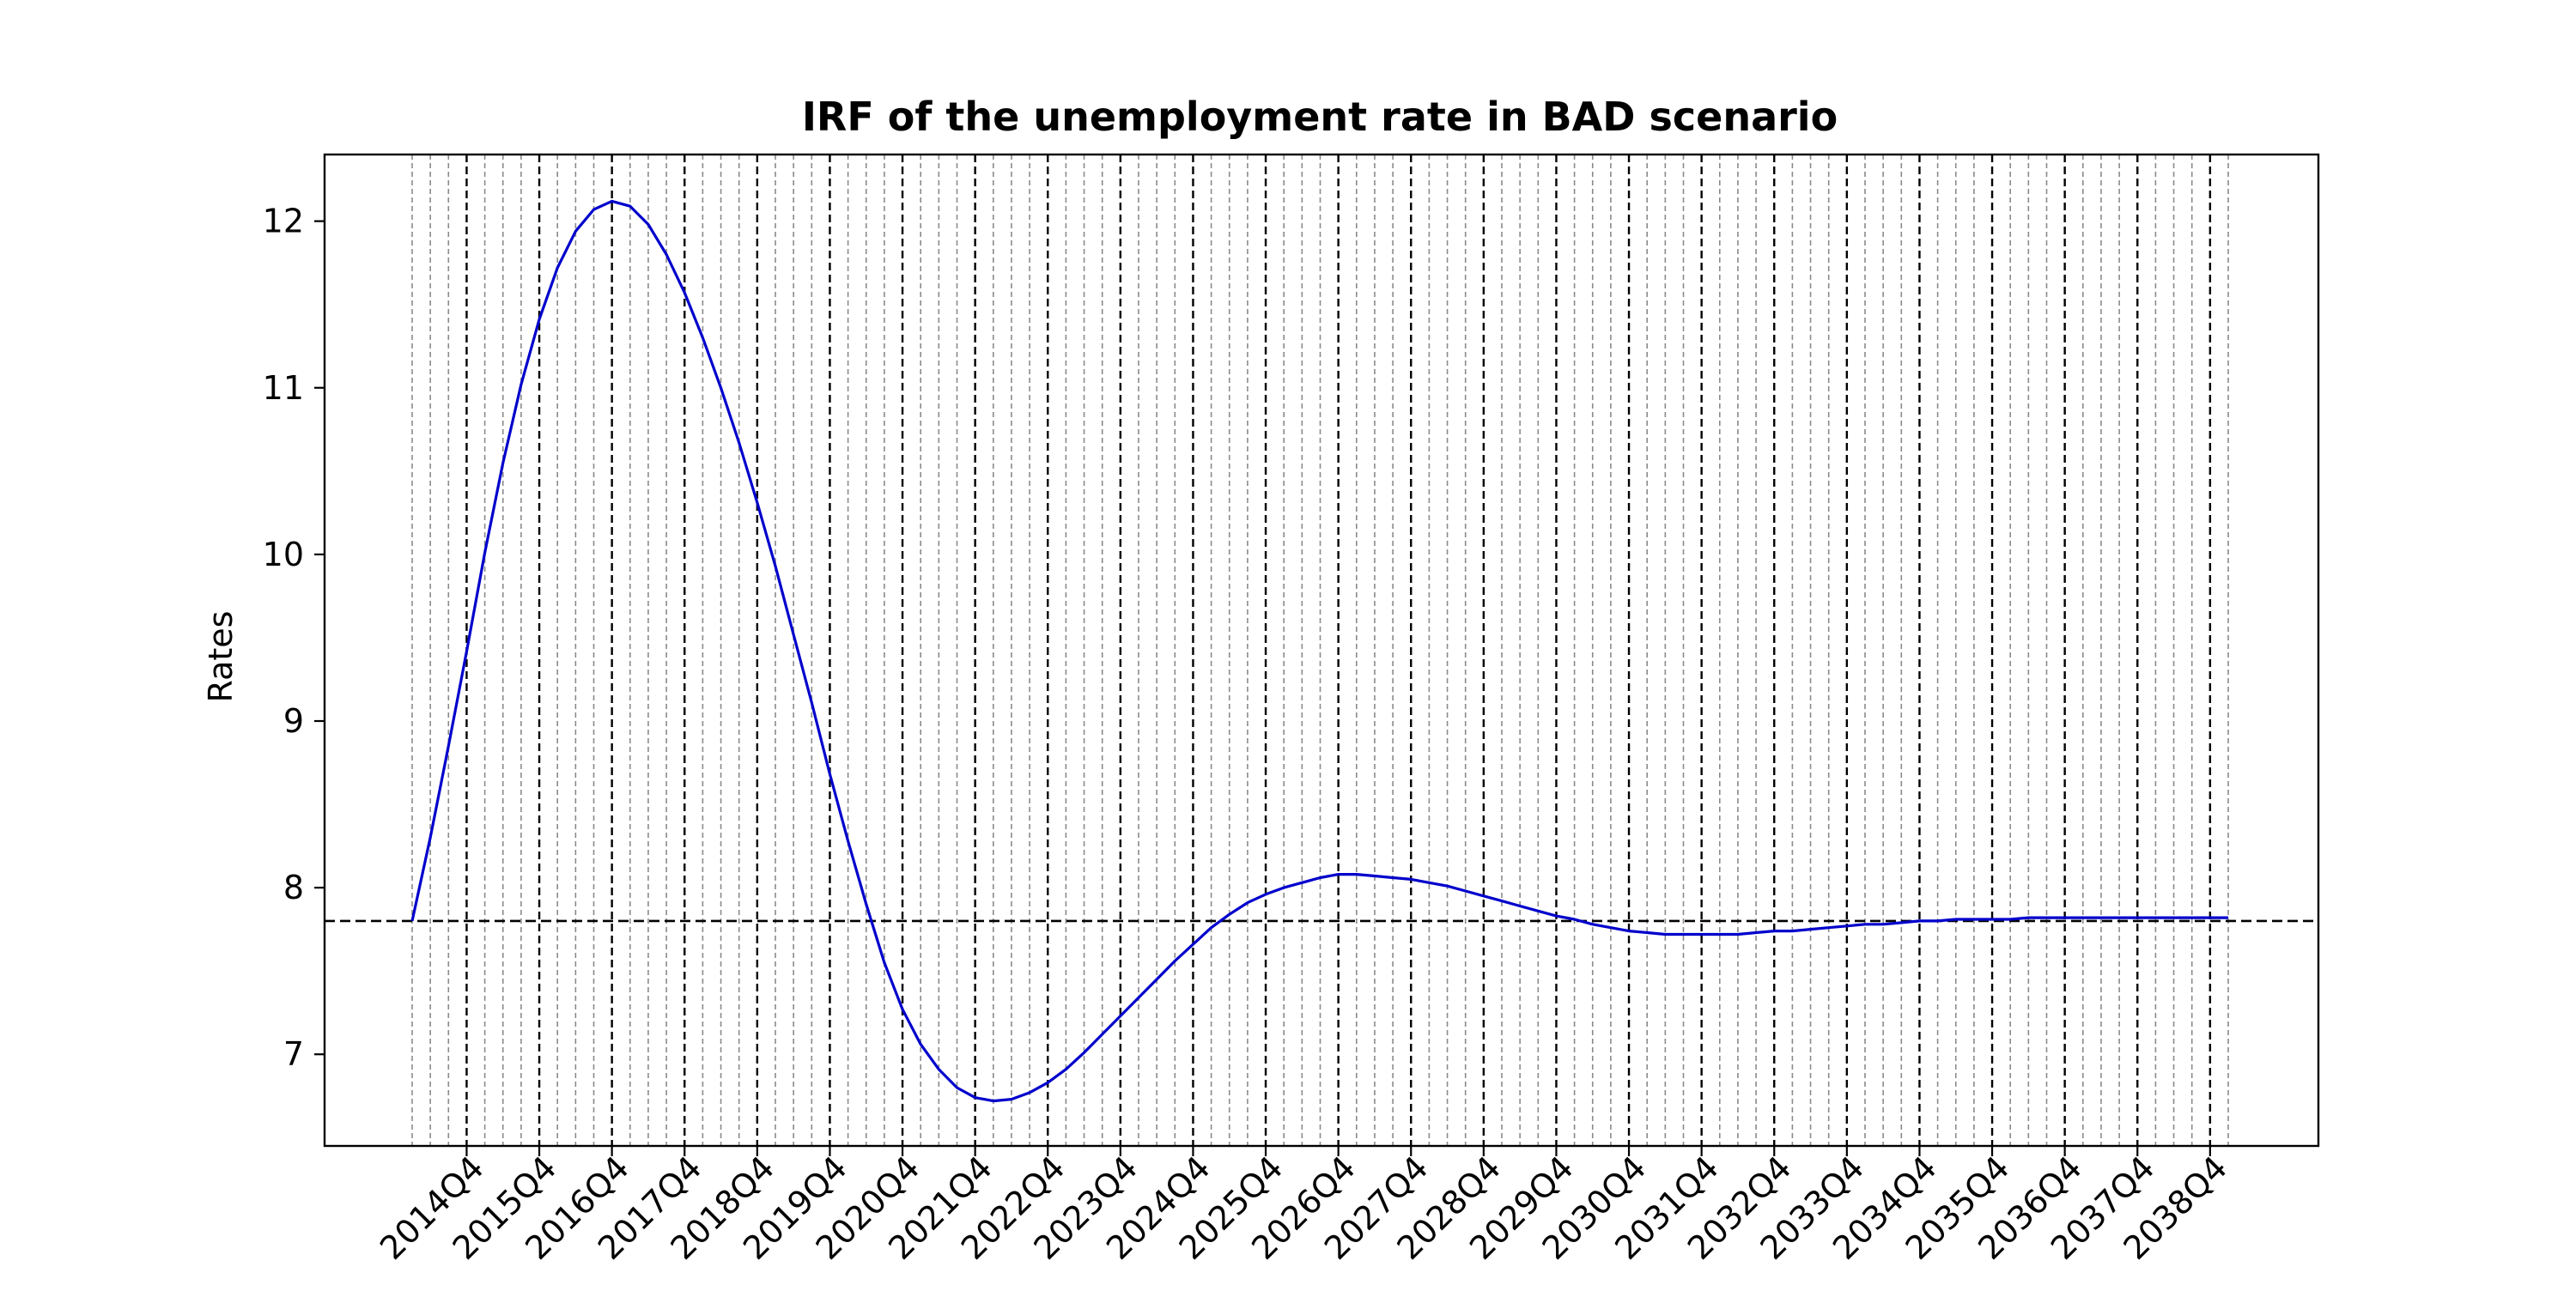 The height and width of the screenshot is (1291, 2576). What do you see at coordinates (293, 888) in the screenshot?
I see `y-tick-label: 8` at bounding box center [293, 888].